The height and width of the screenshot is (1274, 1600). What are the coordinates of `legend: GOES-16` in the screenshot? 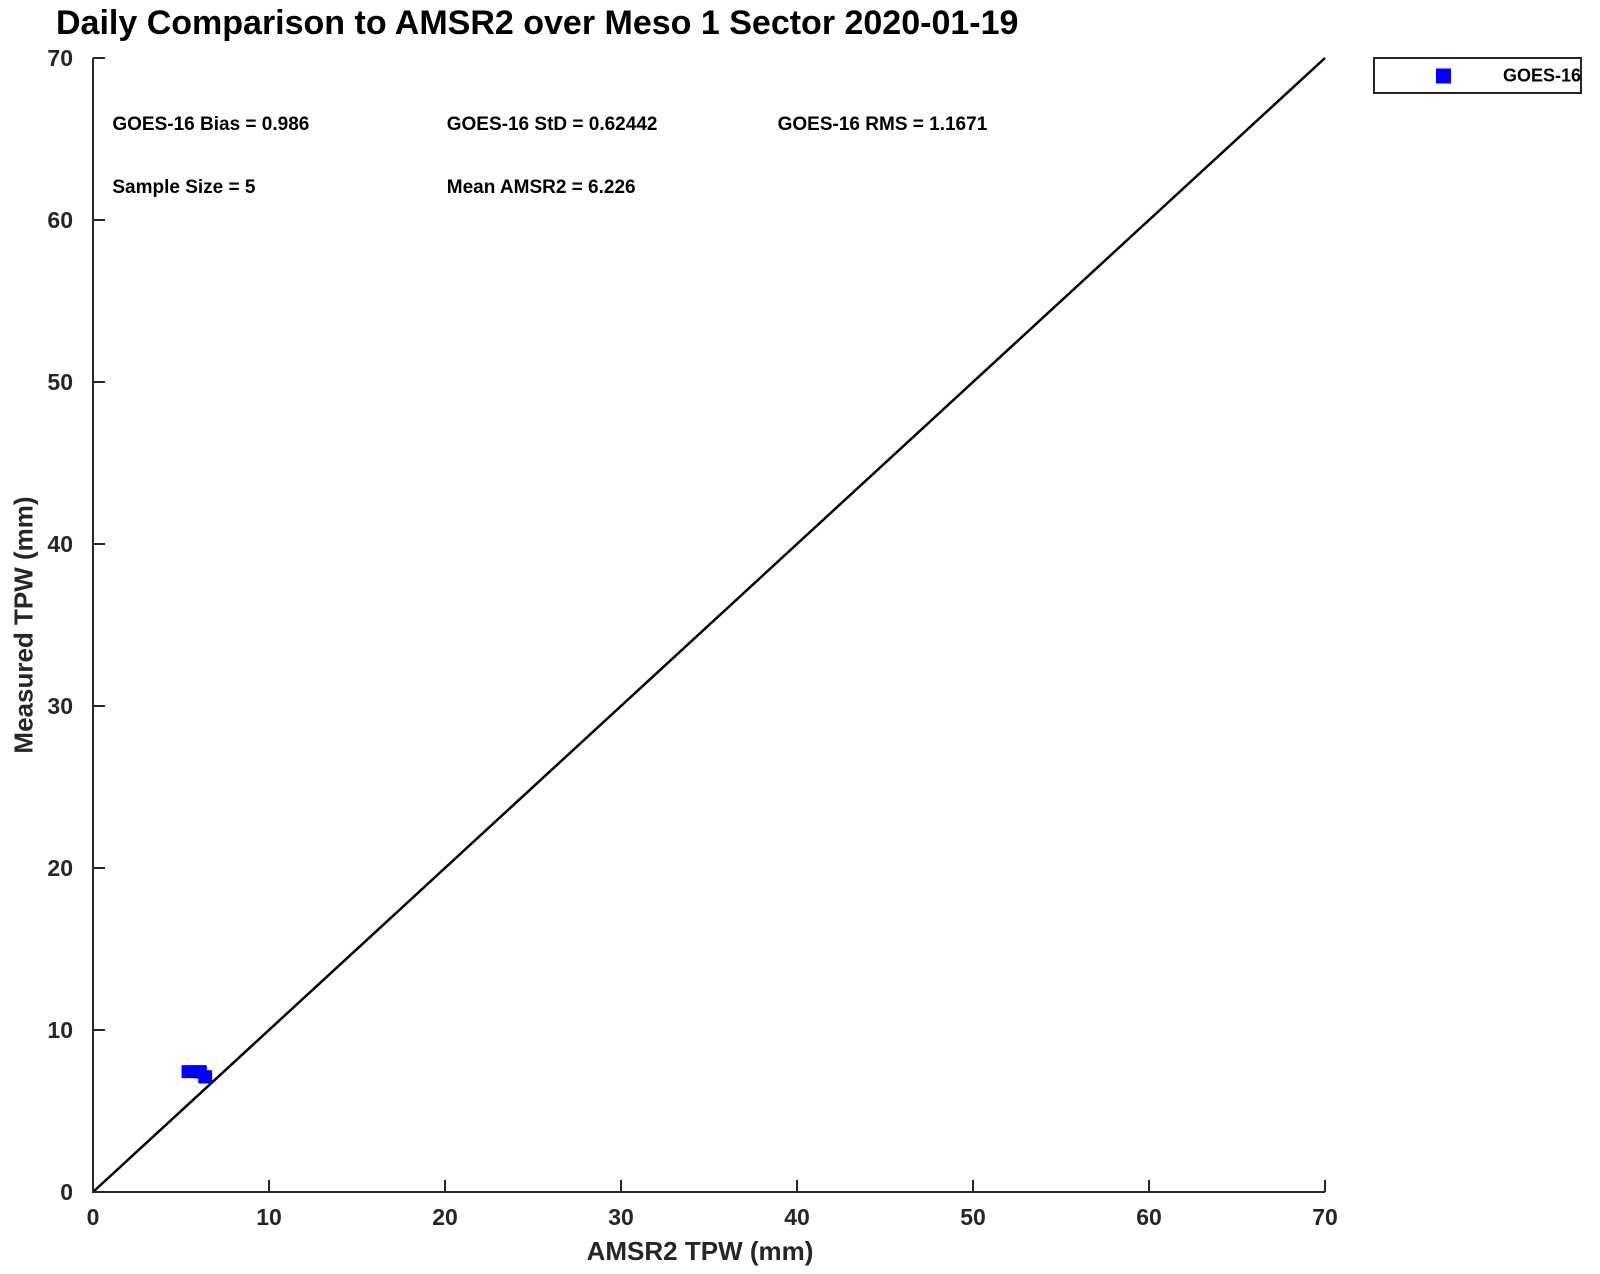 It's located at (1477, 75).